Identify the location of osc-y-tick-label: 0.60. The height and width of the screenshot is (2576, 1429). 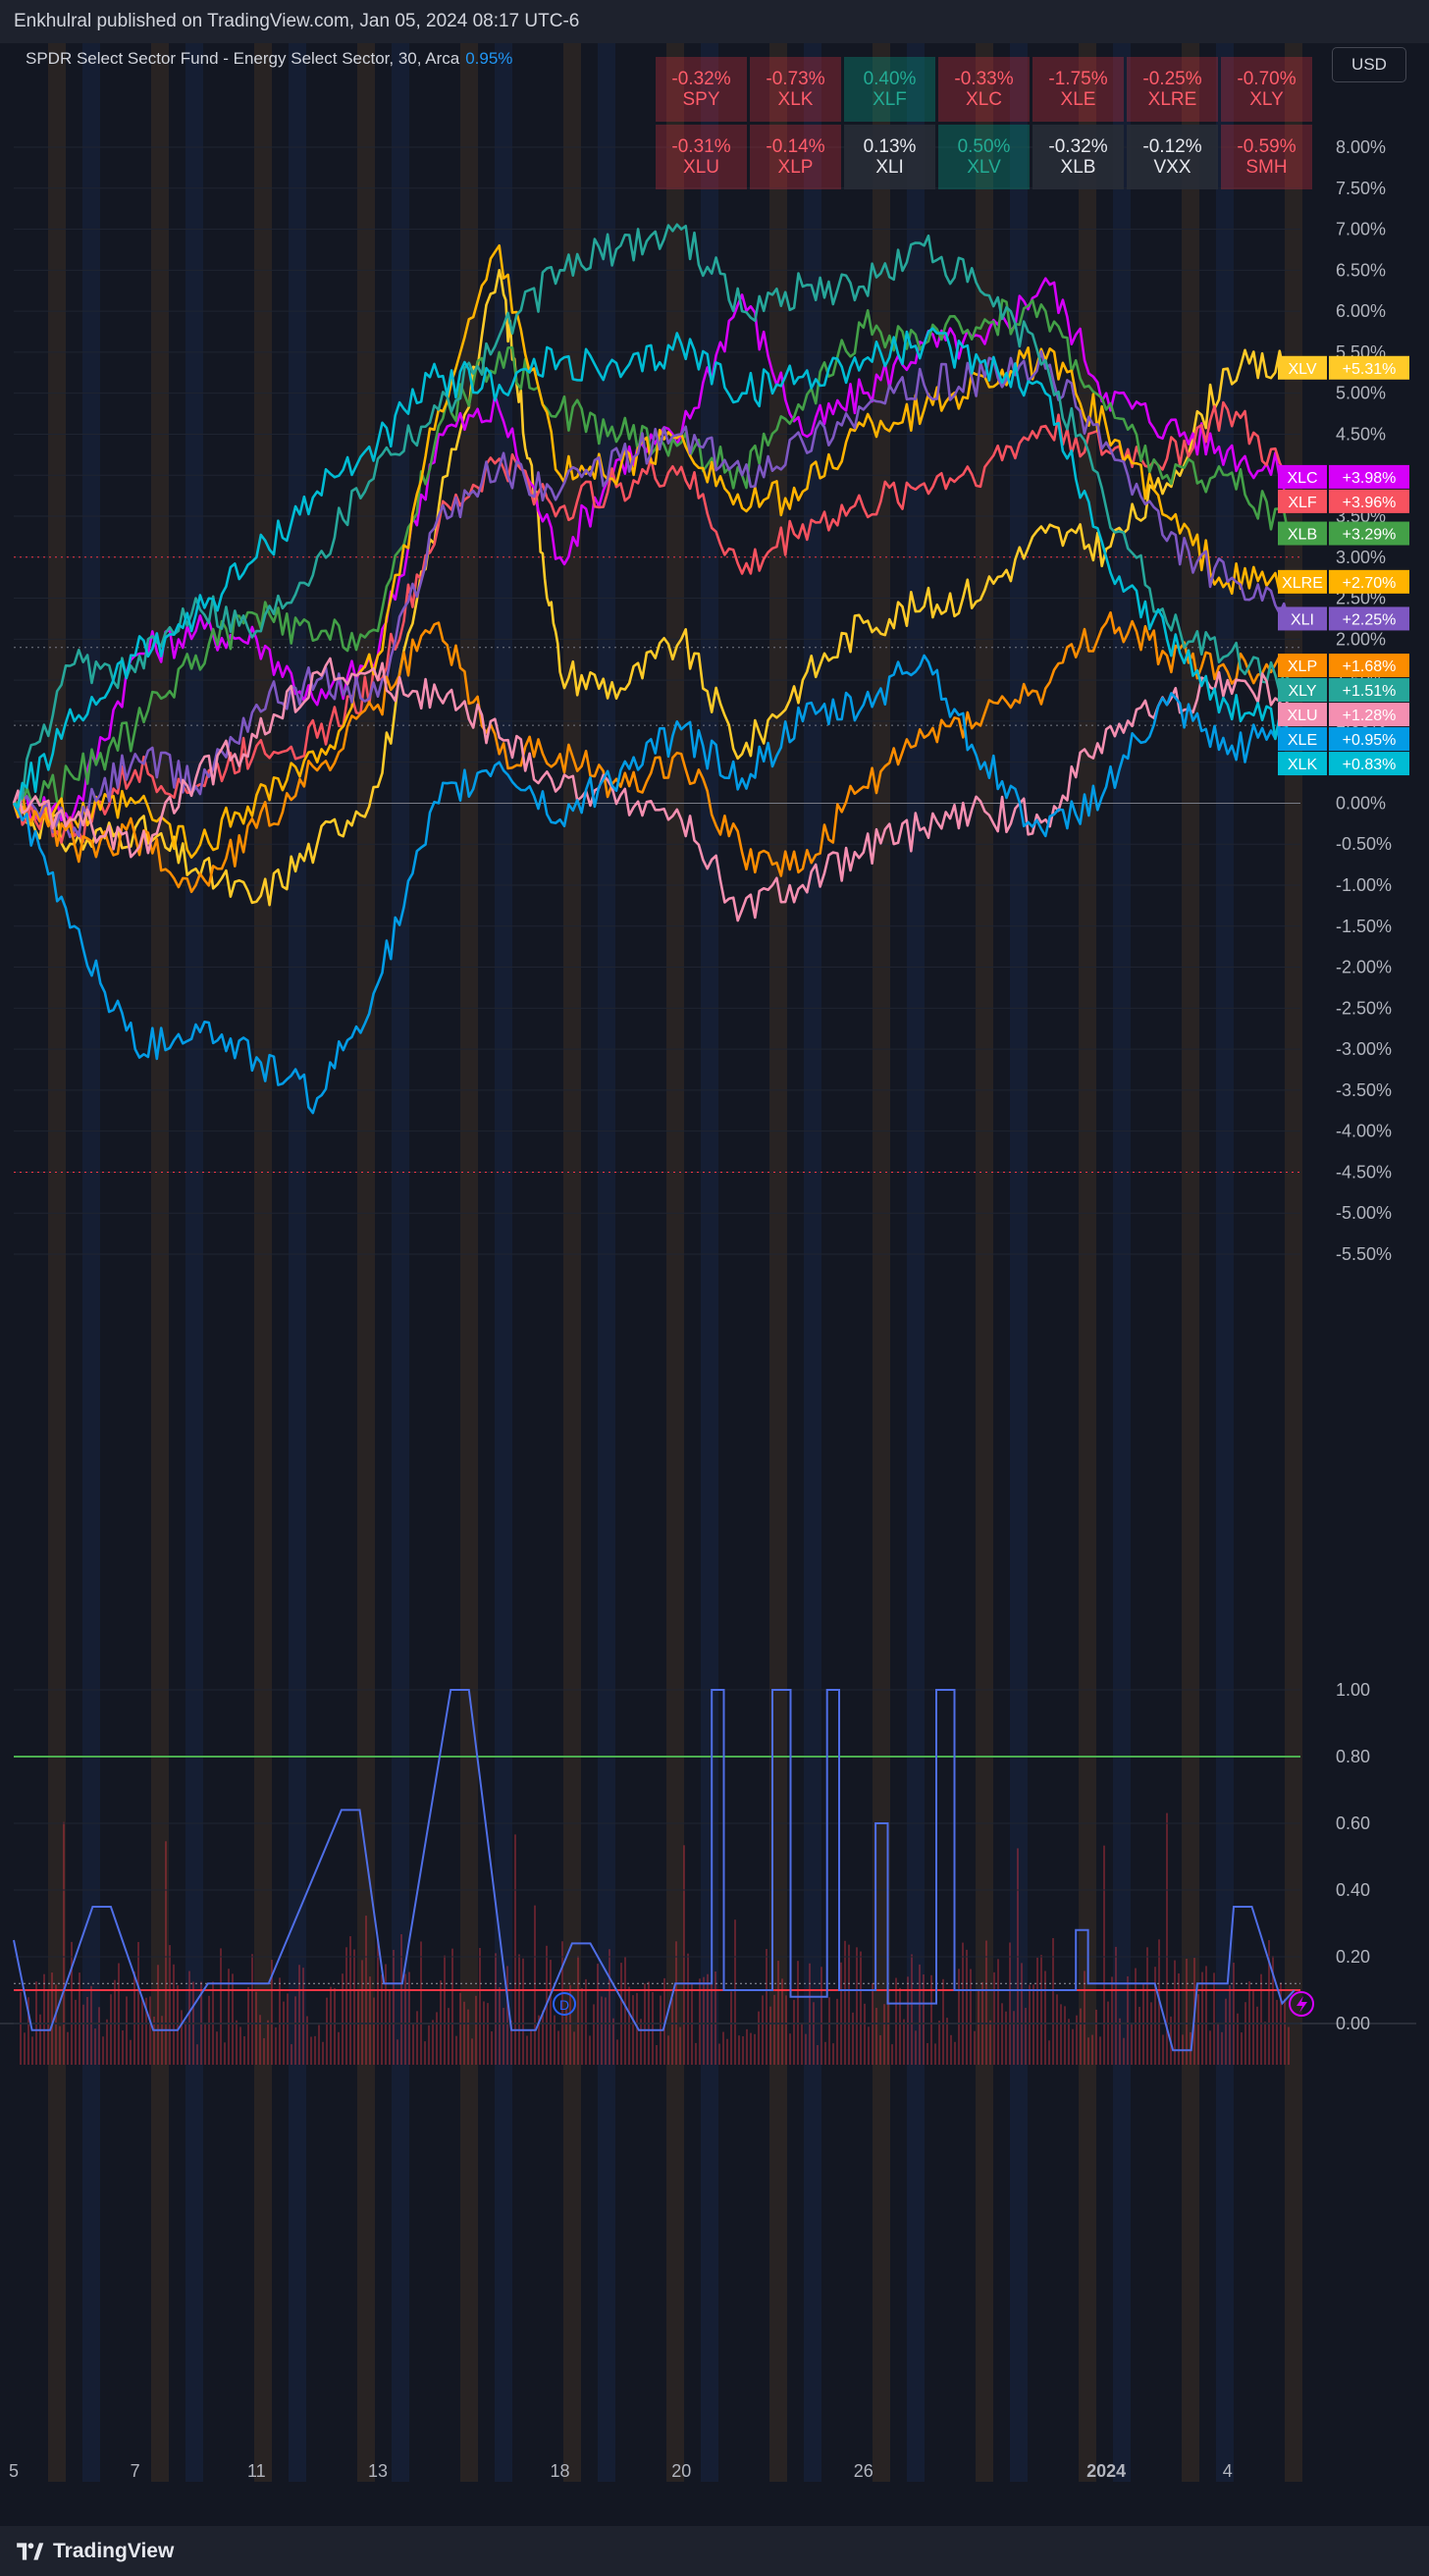
(1353, 1823).